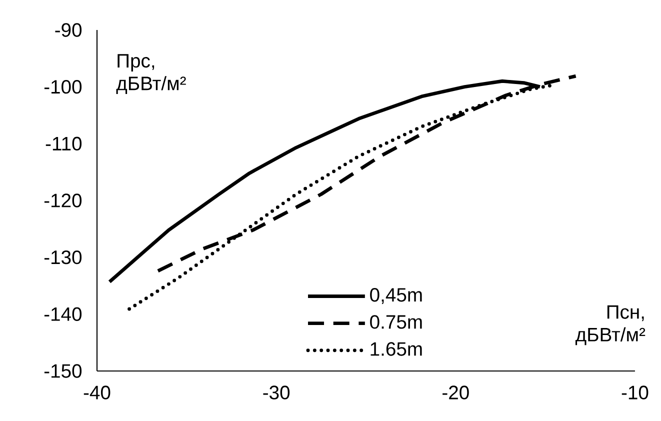 The width and height of the screenshot is (661, 421). I want to click on y-tick-label: -150, so click(63, 371).